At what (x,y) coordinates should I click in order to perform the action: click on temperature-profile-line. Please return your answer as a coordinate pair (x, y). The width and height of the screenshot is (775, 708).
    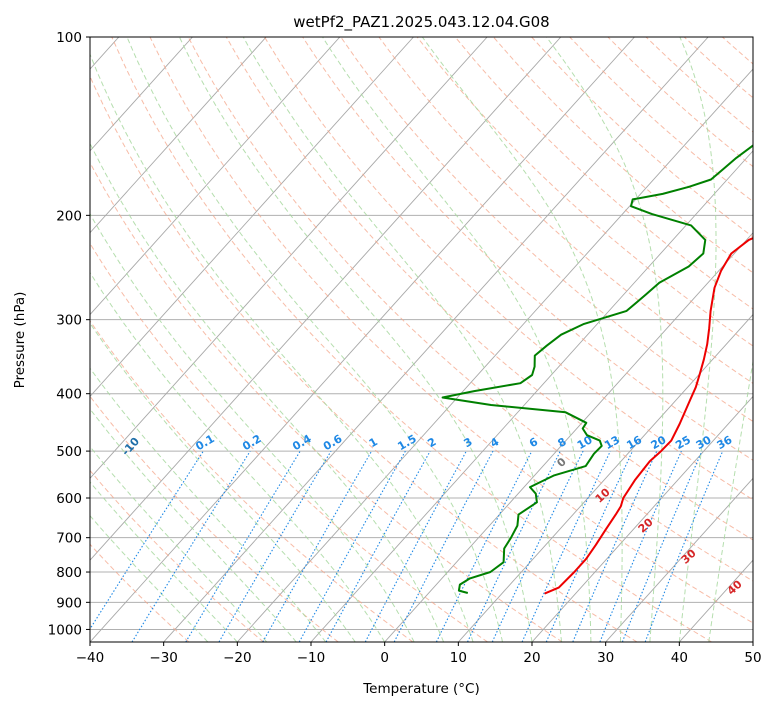
    Looking at the image, I should click on (648, 416).